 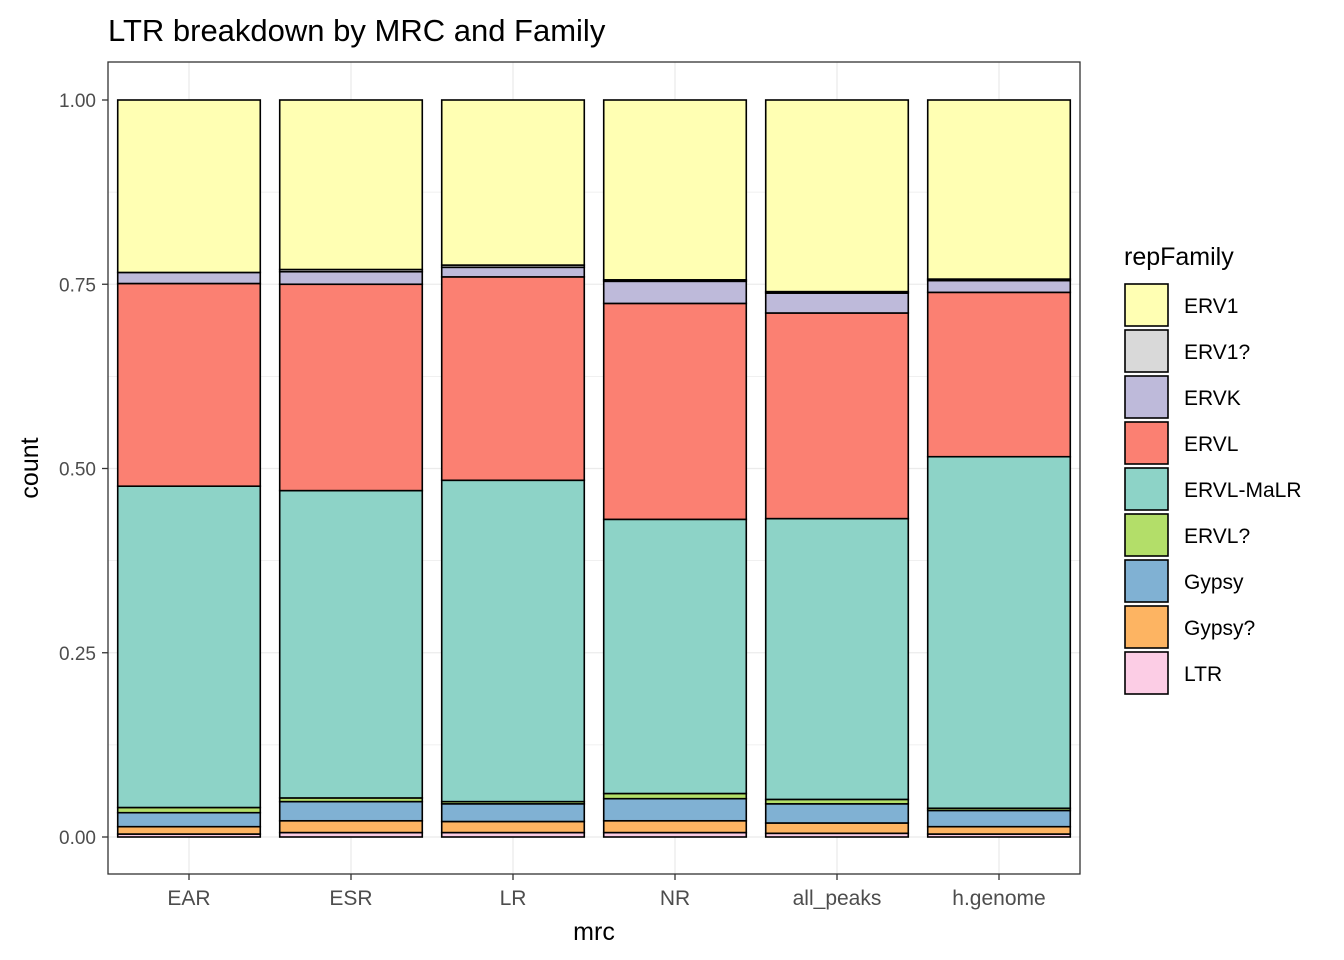 I want to click on bar-segment-NR-ERV1, so click(x=675, y=190).